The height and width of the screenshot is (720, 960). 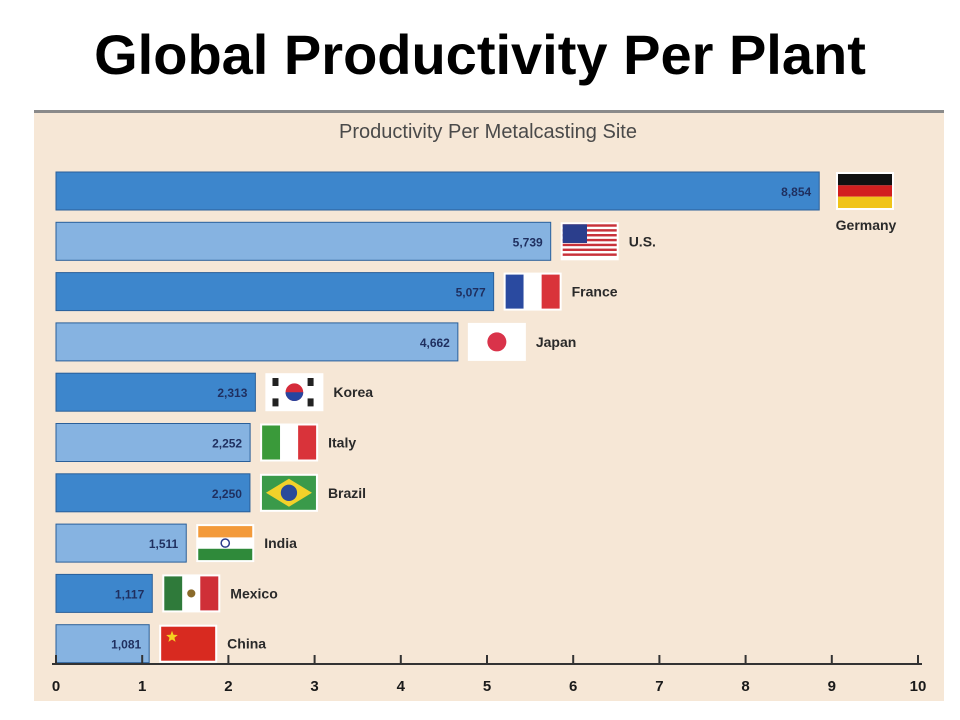 I want to click on bar-group: 5,739 U.S., so click(x=355, y=241).